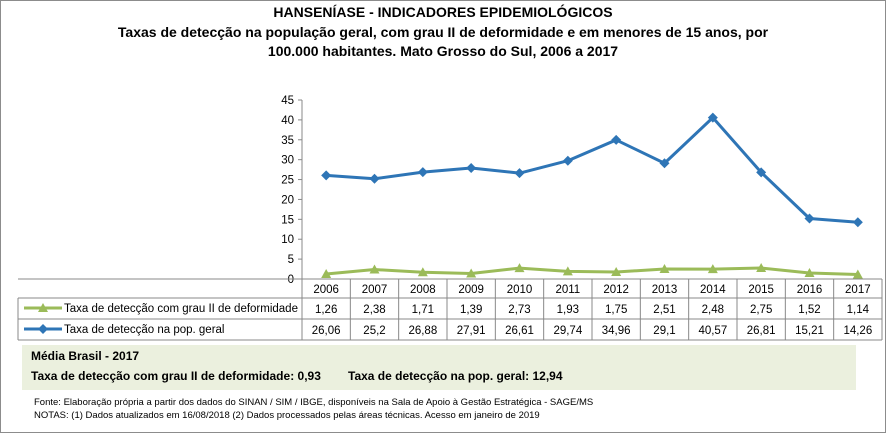 The image size is (886, 433). I want to click on data-label: 2,38, so click(374, 310).